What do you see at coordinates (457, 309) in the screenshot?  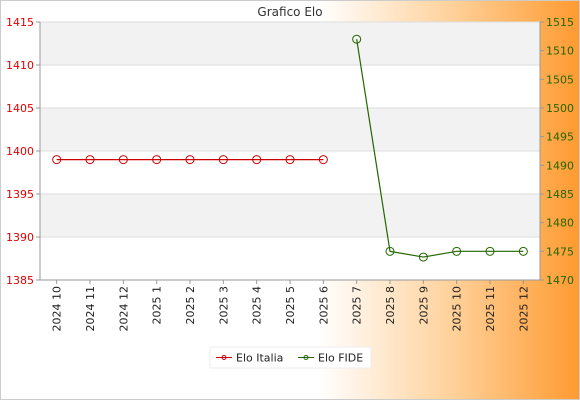 I see `x-tick-label: 2025 10` at bounding box center [457, 309].